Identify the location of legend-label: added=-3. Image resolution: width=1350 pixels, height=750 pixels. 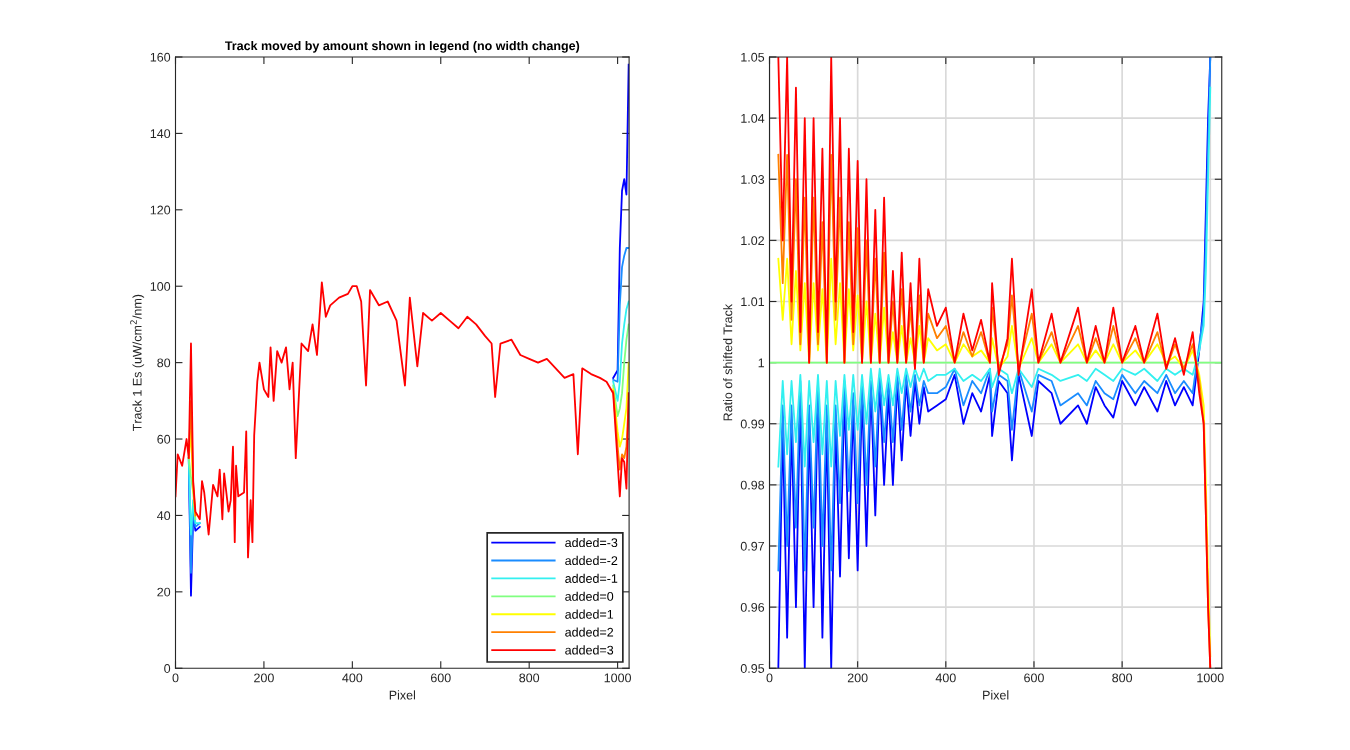
(591, 542).